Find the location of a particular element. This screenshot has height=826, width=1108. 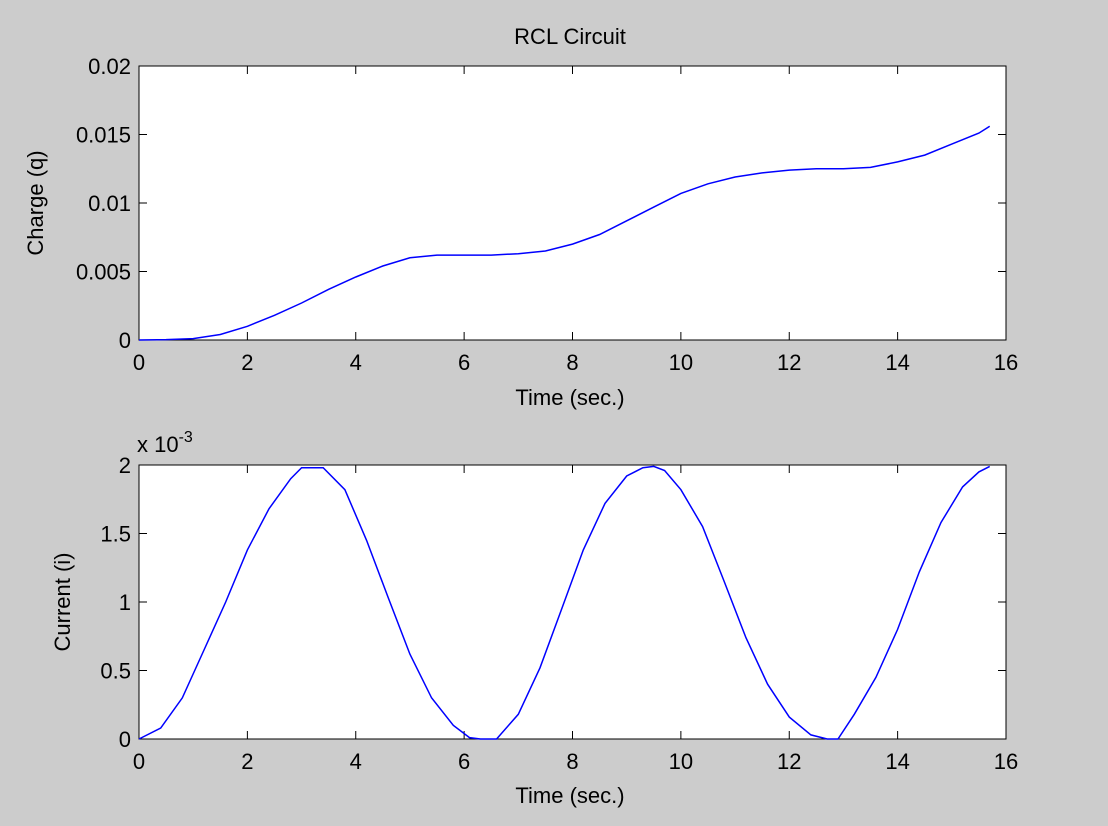

y-tick-label: 0.015 is located at coordinates (103, 135).